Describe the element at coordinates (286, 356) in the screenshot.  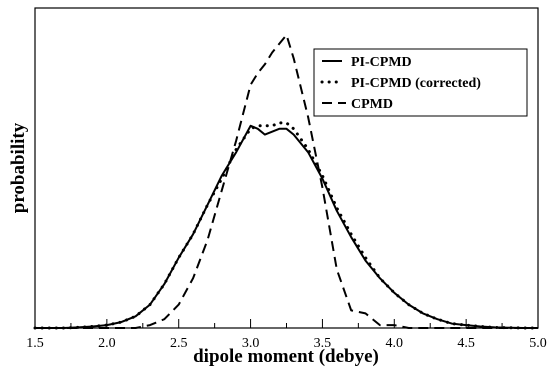
I see `x-axis-label: dipole moment (debye)` at that location.